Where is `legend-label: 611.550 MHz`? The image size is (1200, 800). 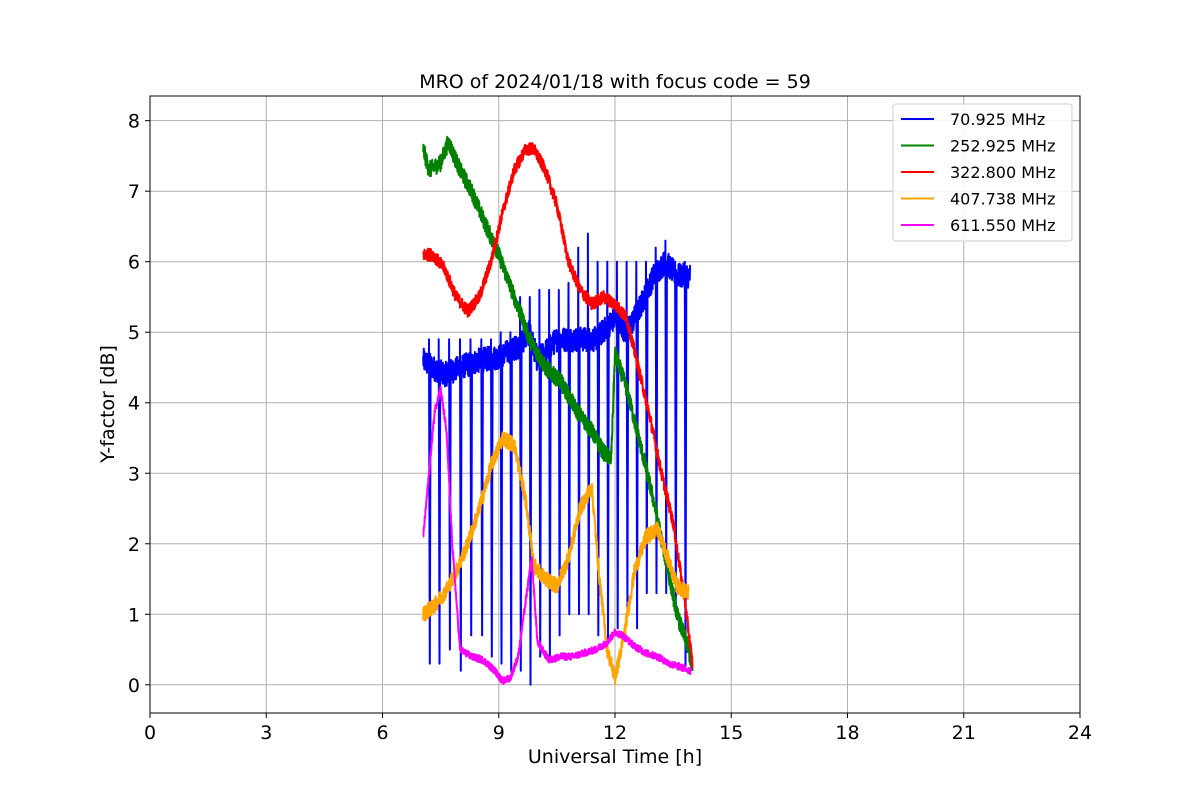
legend-label: 611.550 MHz is located at coordinates (1002, 225).